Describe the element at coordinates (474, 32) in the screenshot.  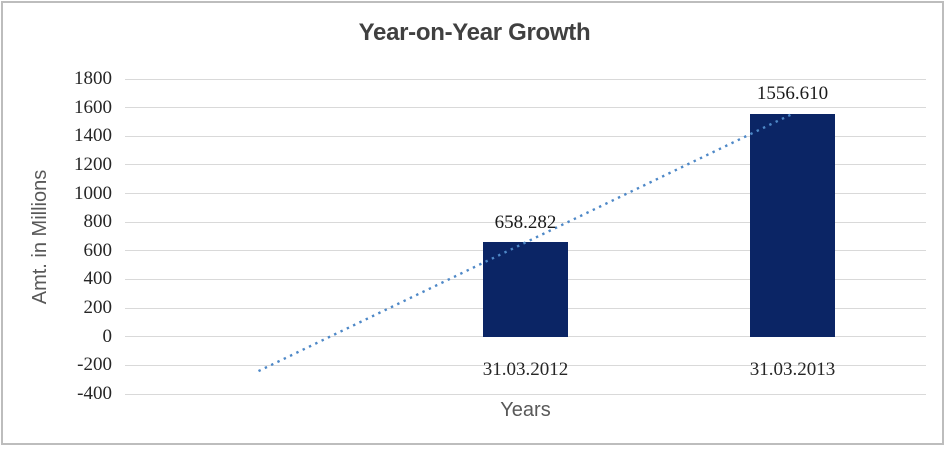
I see `chart-title: Year-on-Year Growth` at that location.